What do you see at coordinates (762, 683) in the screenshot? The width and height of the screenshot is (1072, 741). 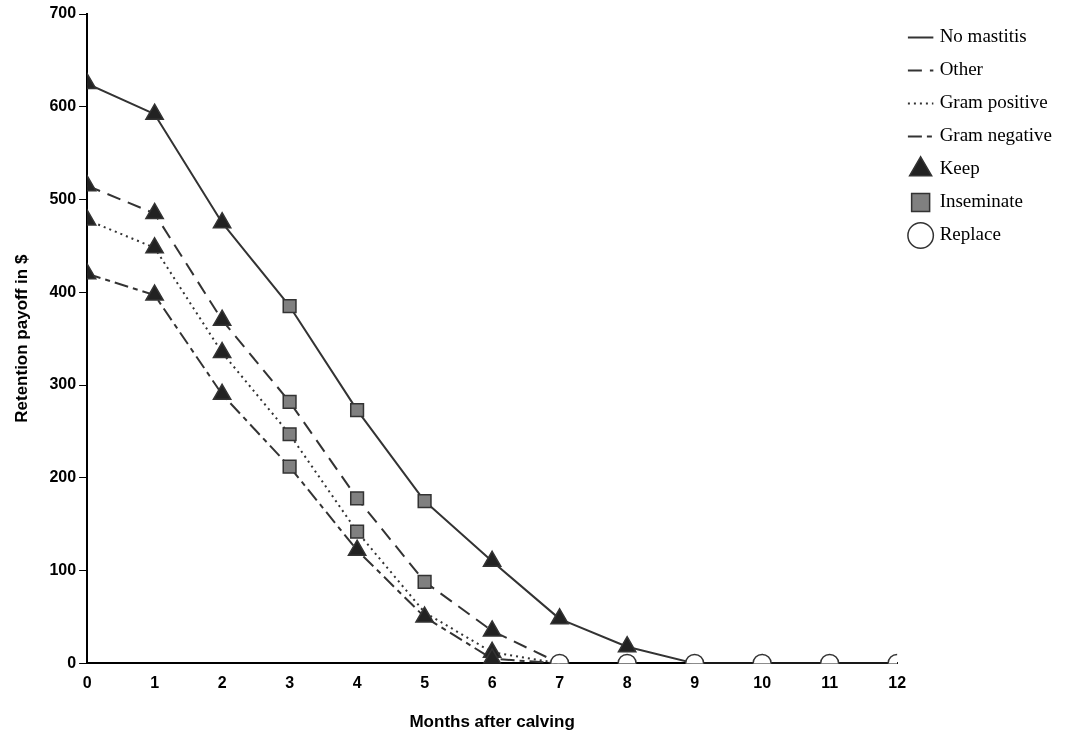 I see `x-tick-label: 10` at bounding box center [762, 683].